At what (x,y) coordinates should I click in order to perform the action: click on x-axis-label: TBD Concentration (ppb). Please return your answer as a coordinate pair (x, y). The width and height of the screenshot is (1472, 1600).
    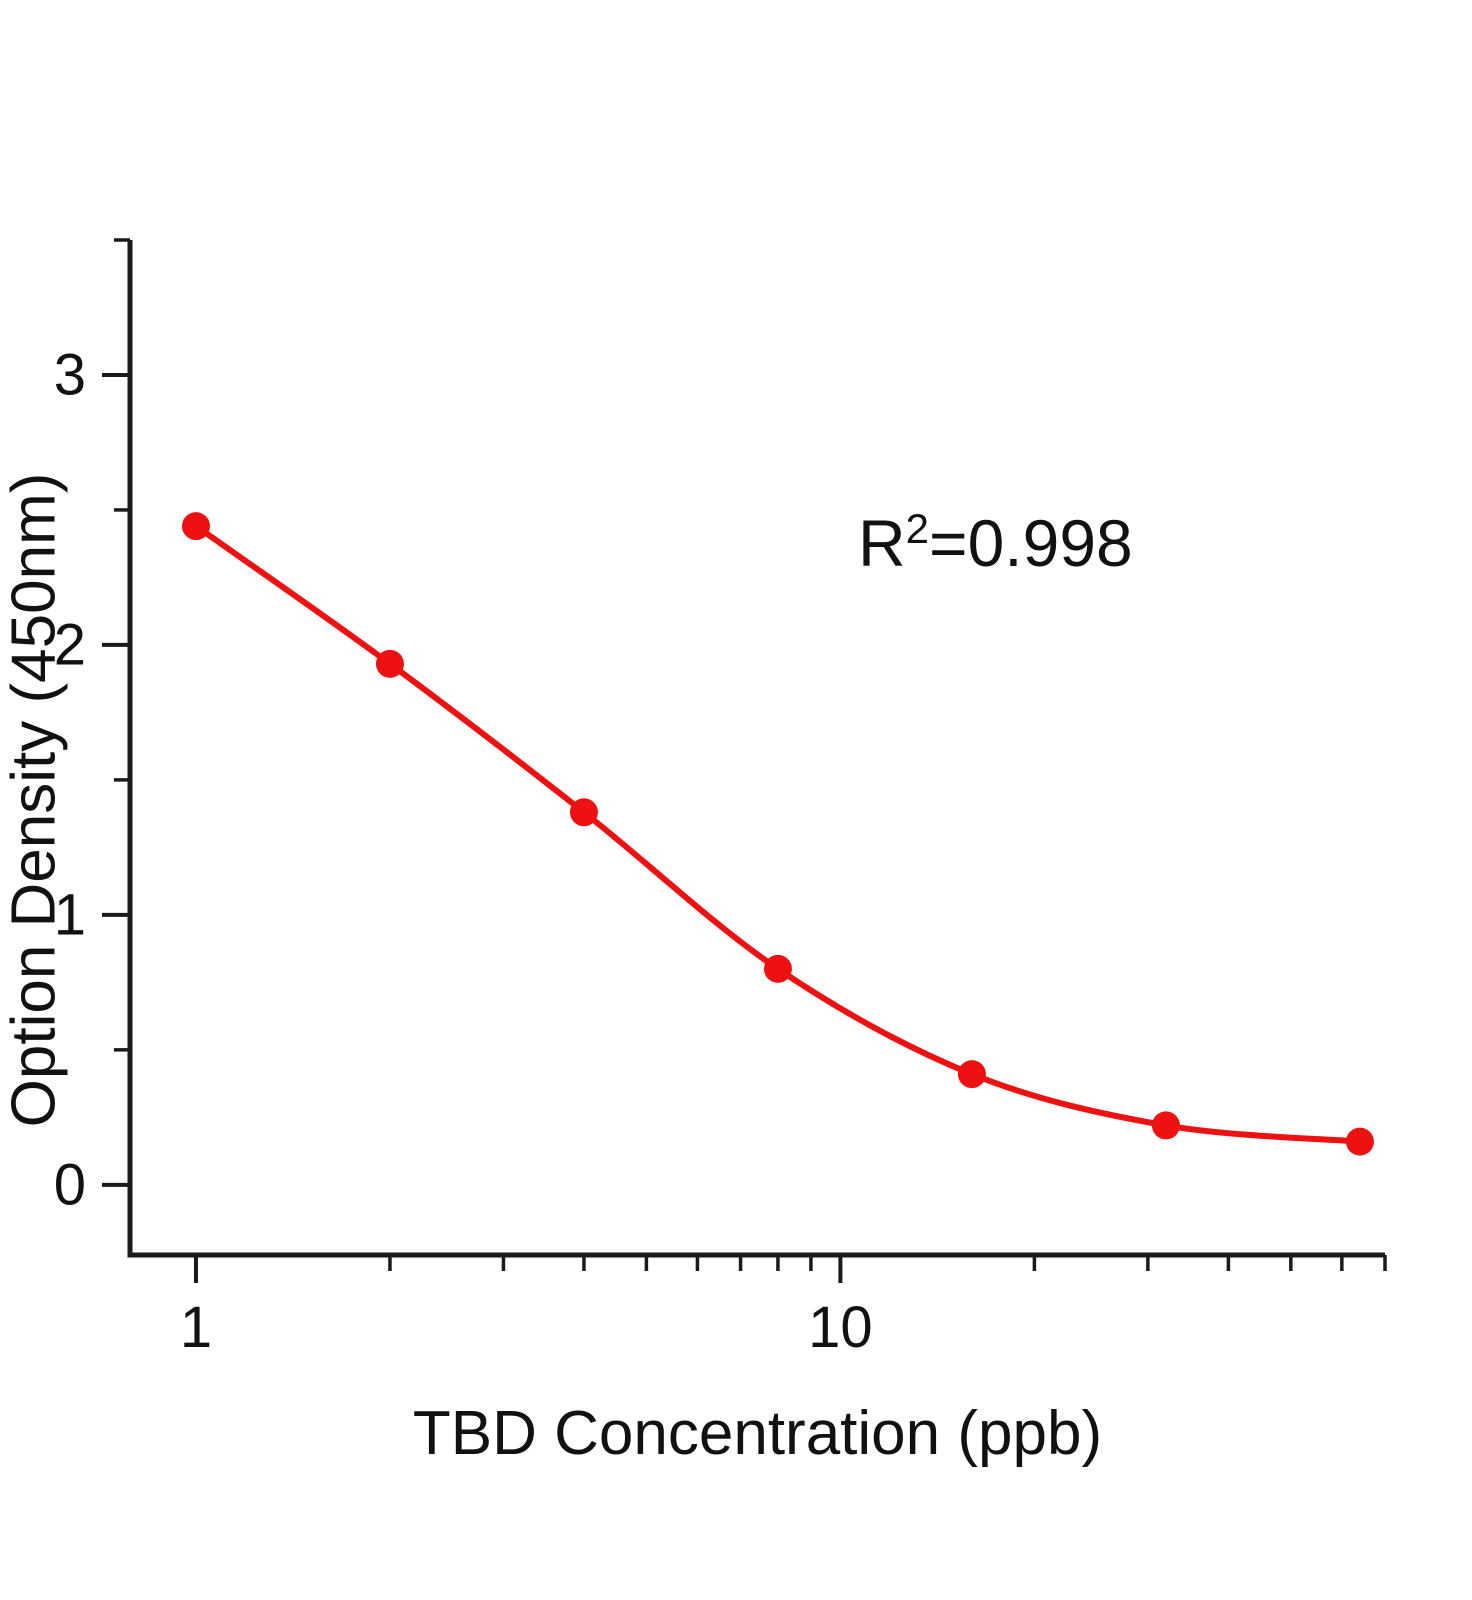
    Looking at the image, I should click on (757, 1433).